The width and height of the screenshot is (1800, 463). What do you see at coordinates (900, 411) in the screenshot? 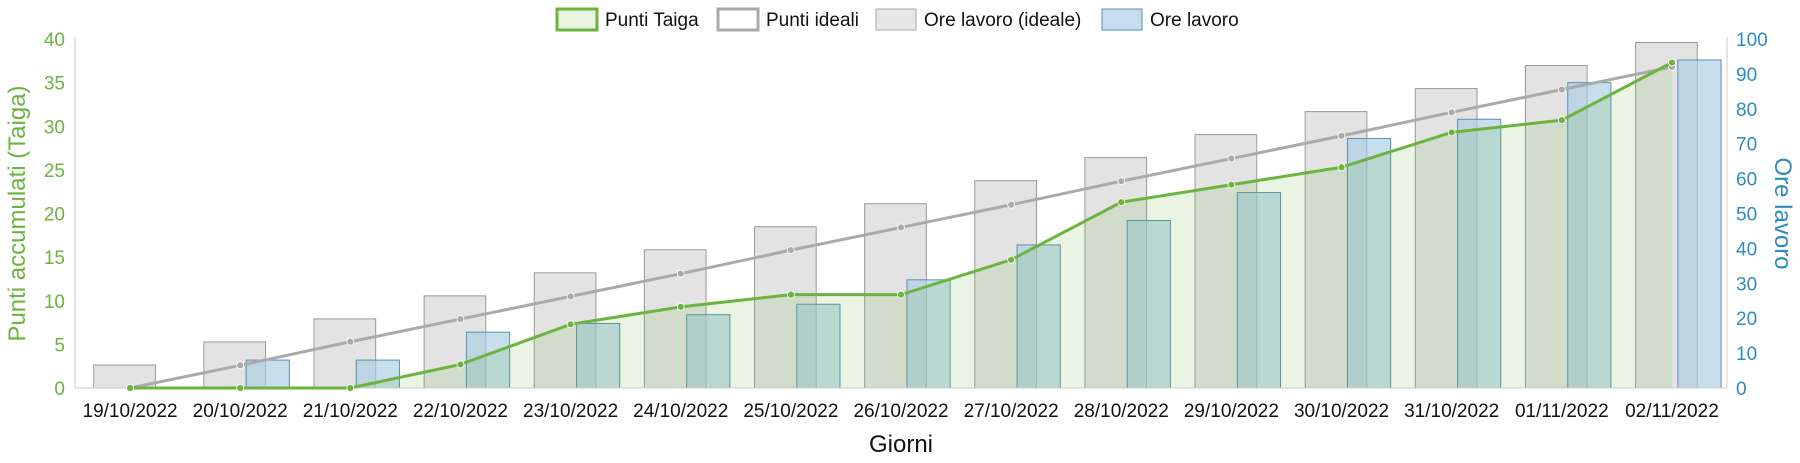
I see `tick-label-x: 26/10/2022` at bounding box center [900, 411].